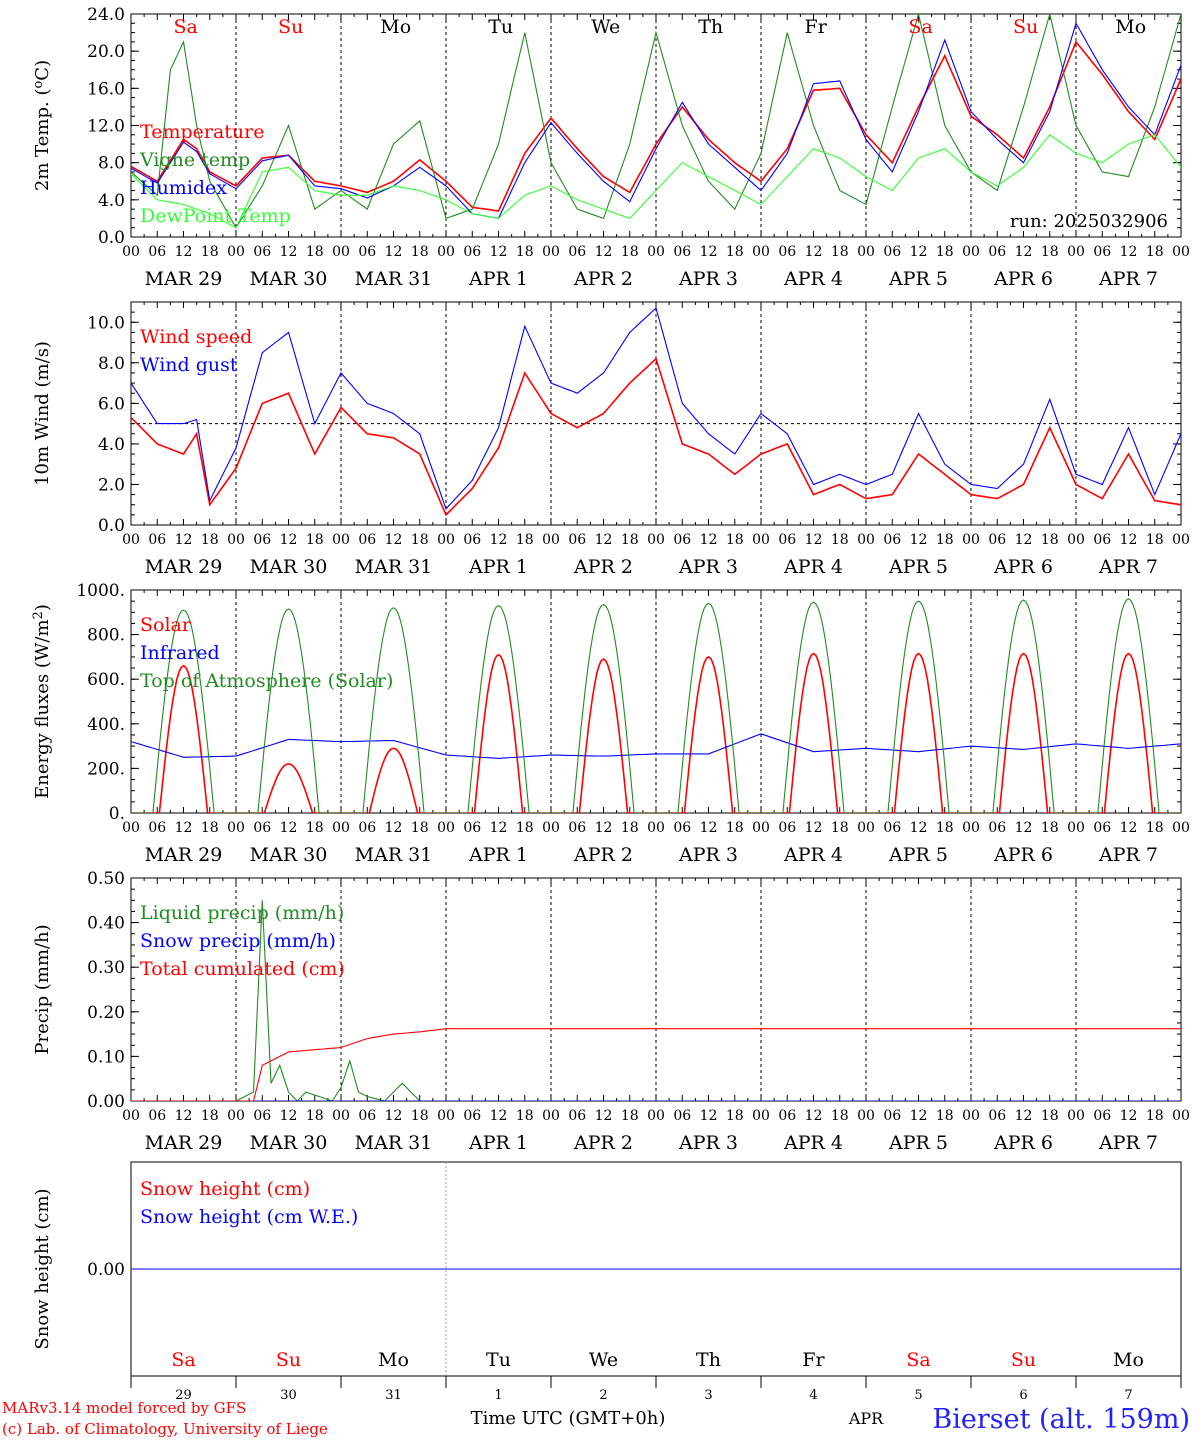 This screenshot has height=1440, width=1194. What do you see at coordinates (111, 364) in the screenshot?
I see `y-tick-label: 8.0` at bounding box center [111, 364].